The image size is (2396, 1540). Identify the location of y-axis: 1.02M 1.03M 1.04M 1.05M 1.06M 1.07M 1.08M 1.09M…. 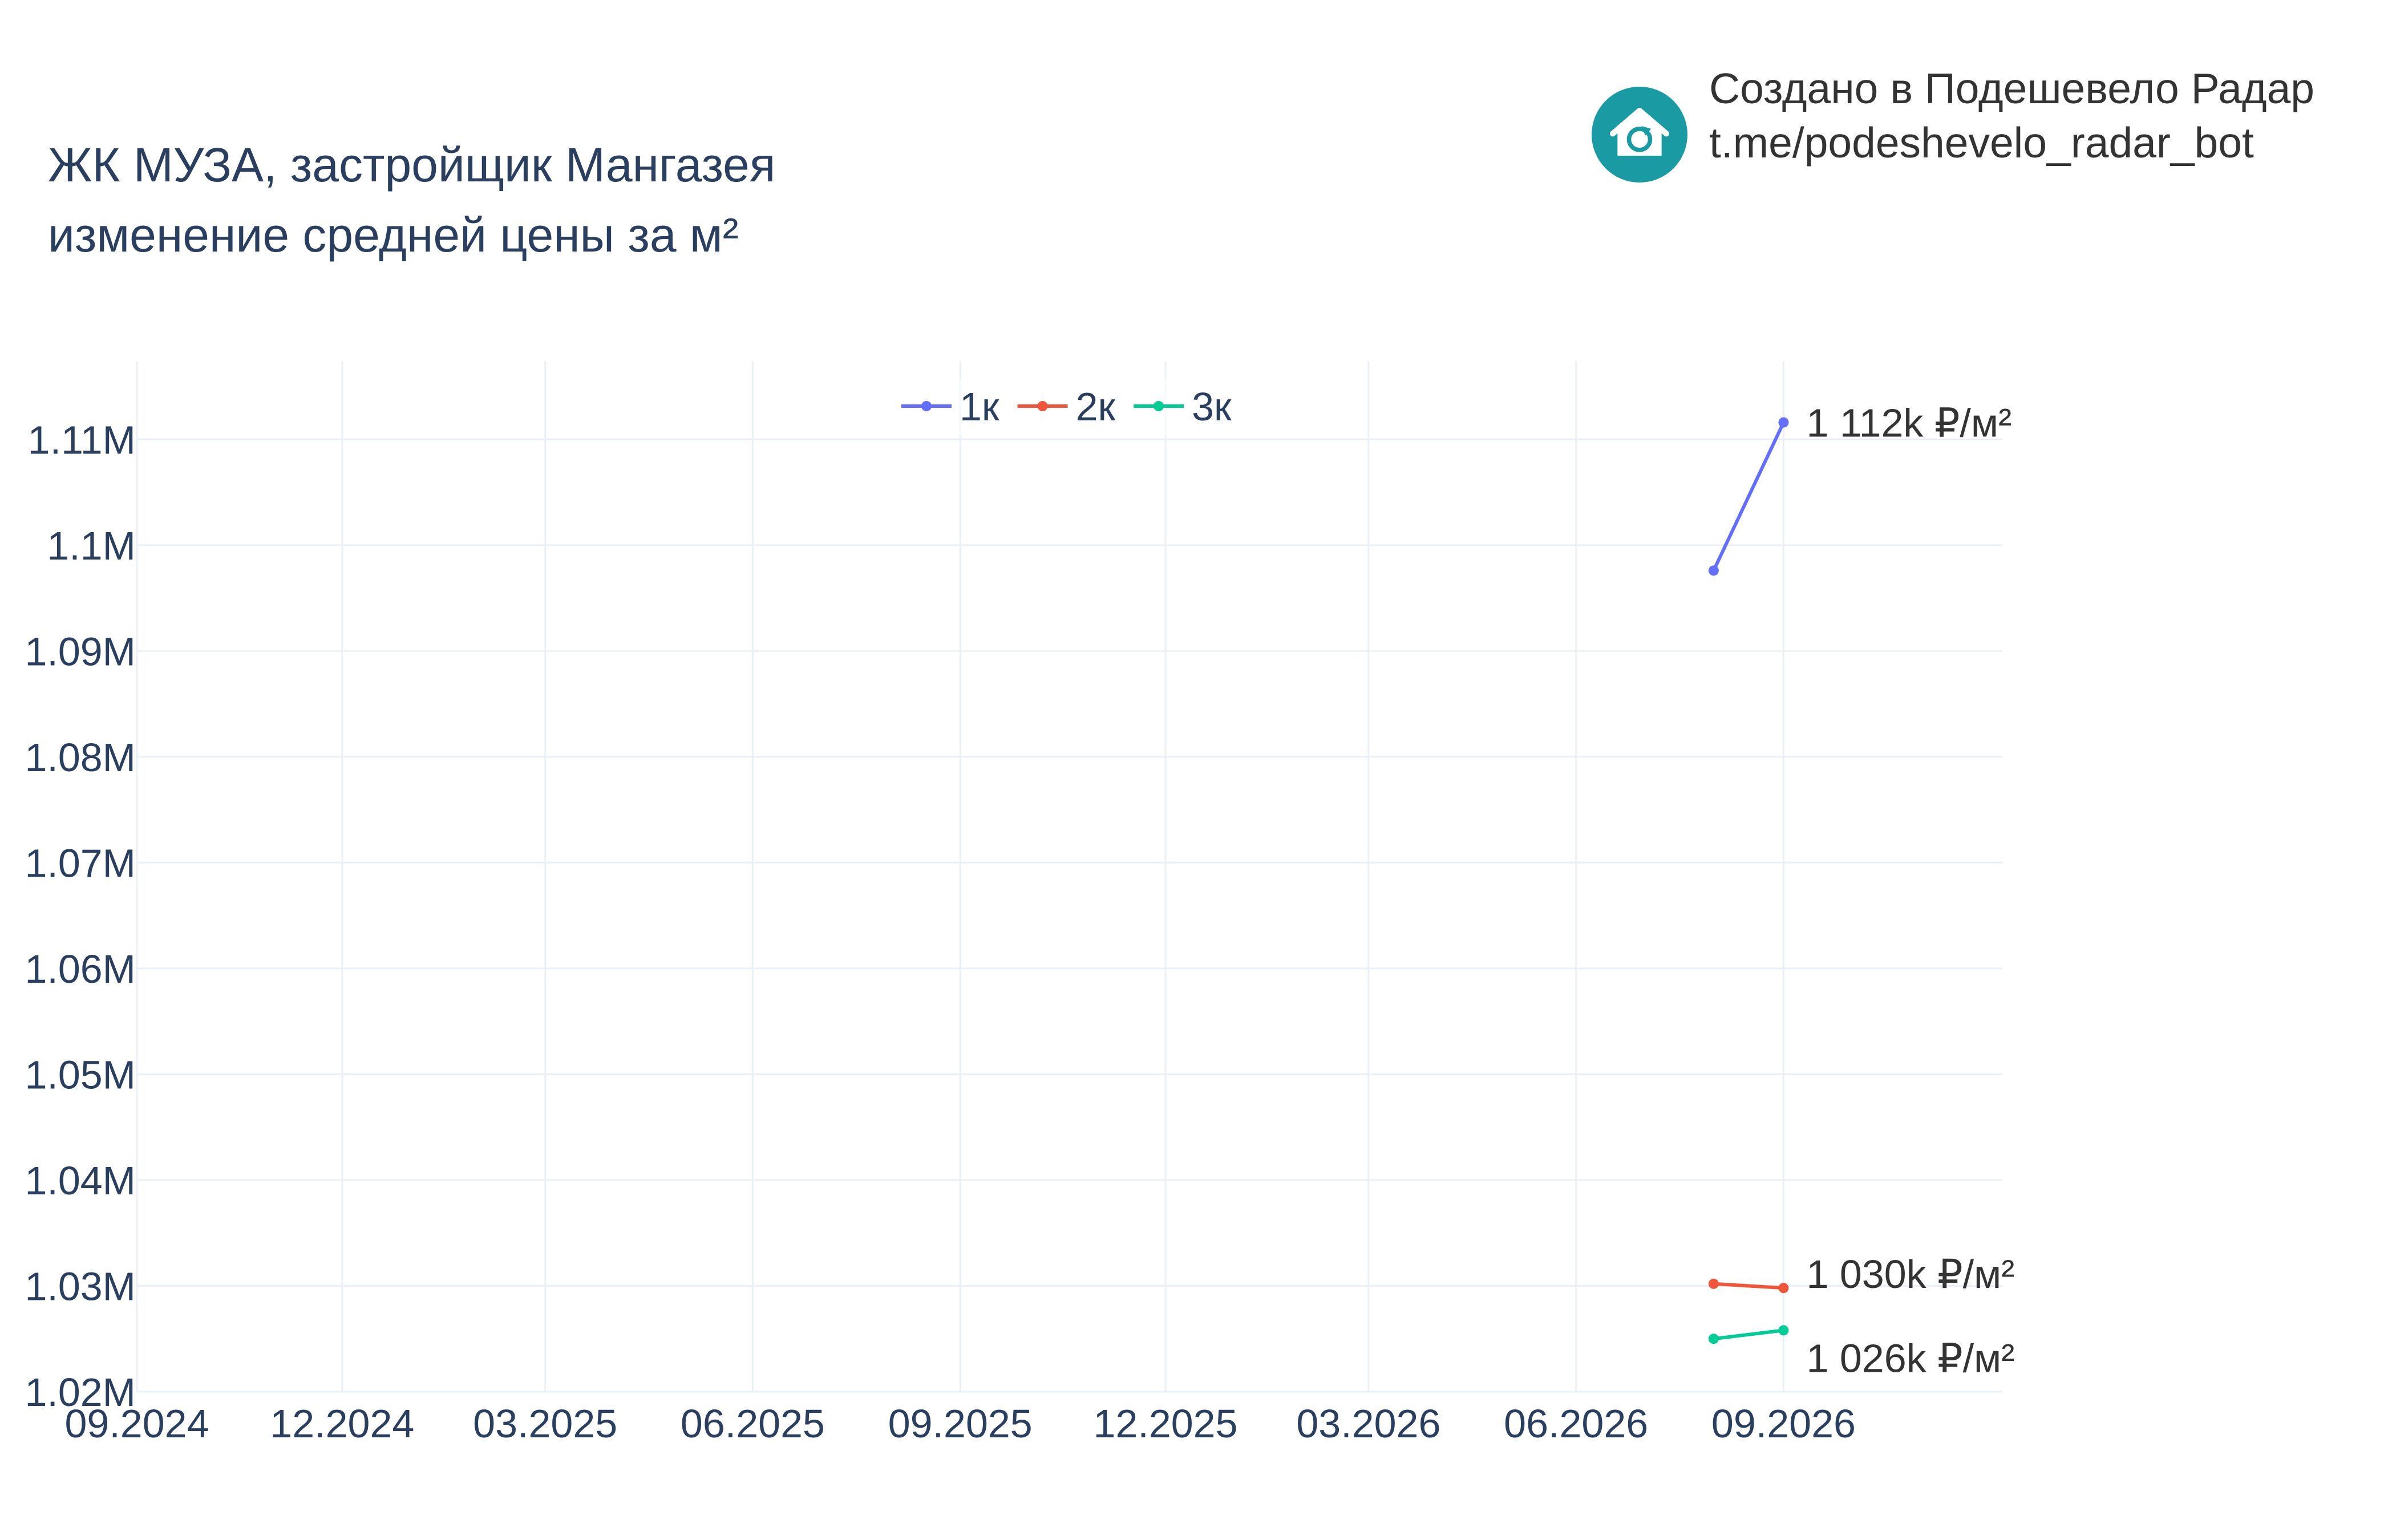
(80, 916).